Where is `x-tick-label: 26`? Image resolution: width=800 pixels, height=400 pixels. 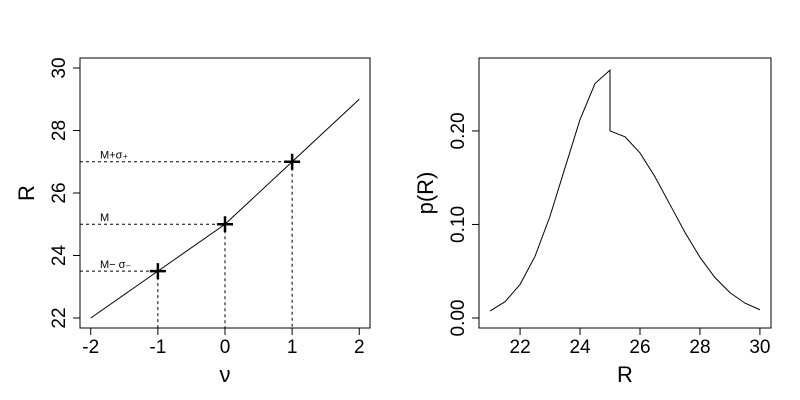 x-tick-label: 26 is located at coordinates (639, 347).